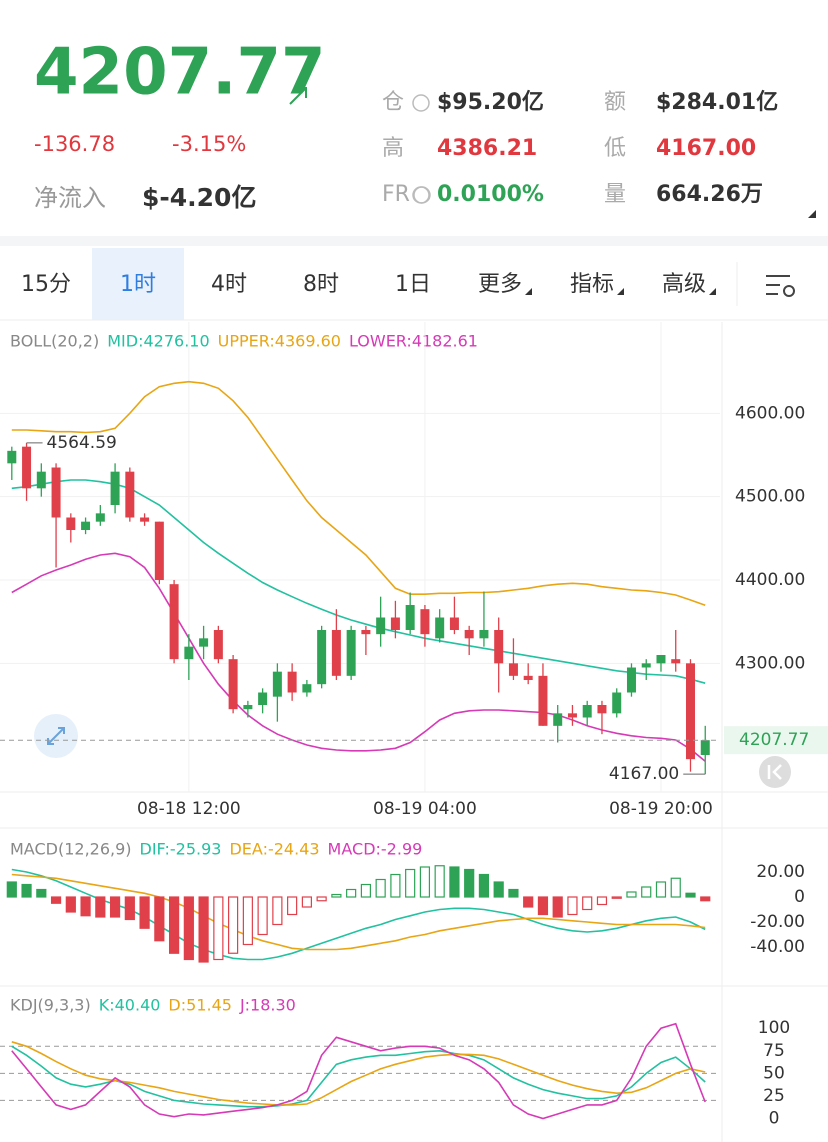 This screenshot has width=828, height=1142. What do you see at coordinates (46, 284) in the screenshot?
I see `timeframe-tab: 15分` at bounding box center [46, 284].